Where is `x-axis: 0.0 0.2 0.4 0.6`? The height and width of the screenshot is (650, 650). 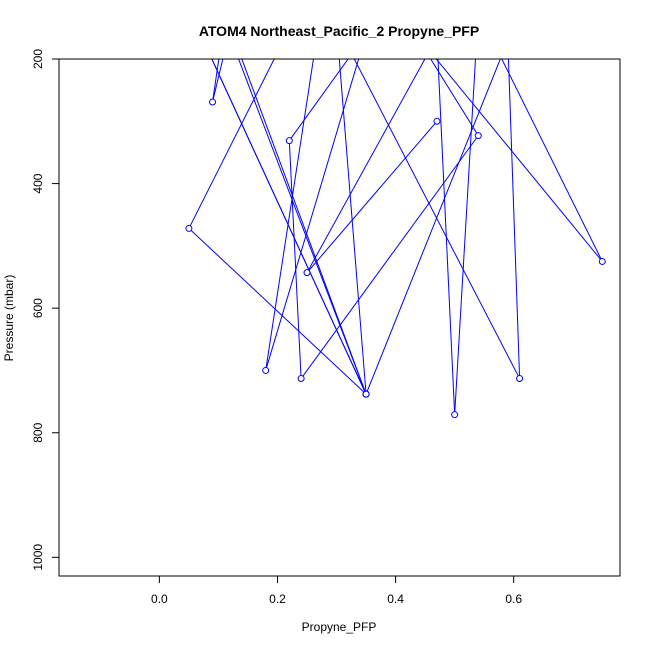
x-axis: 0.0 0.2 0.4 0.6 is located at coordinates (336, 590).